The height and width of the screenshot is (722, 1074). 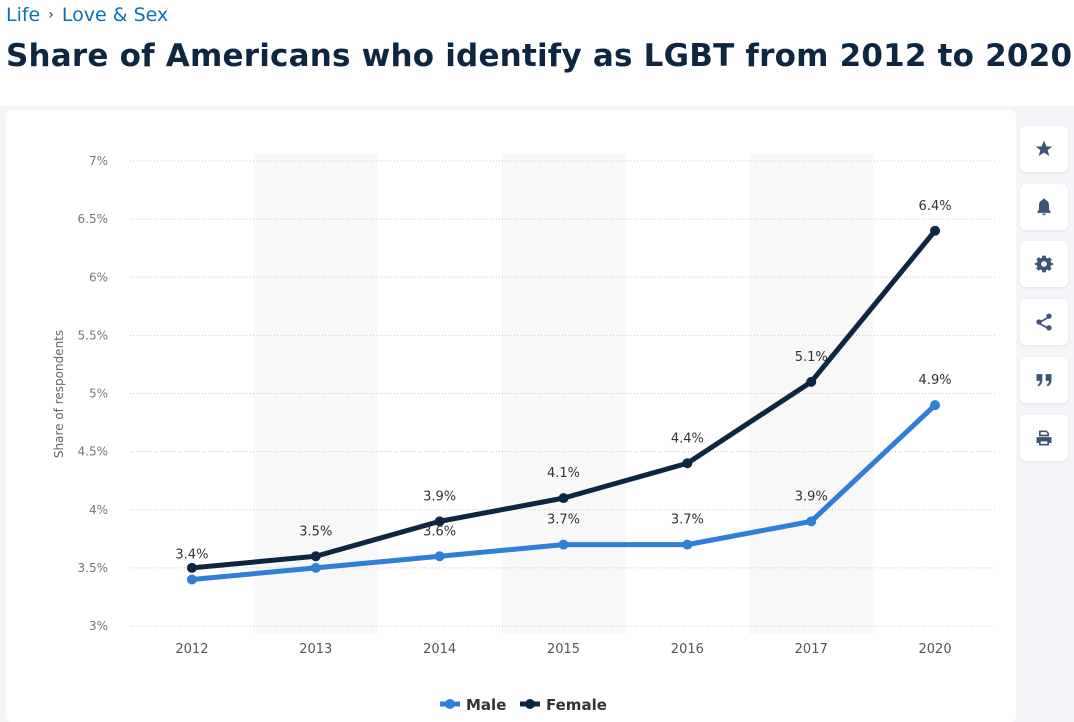 I want to click on data-label-male: 3.6%, so click(x=439, y=531).